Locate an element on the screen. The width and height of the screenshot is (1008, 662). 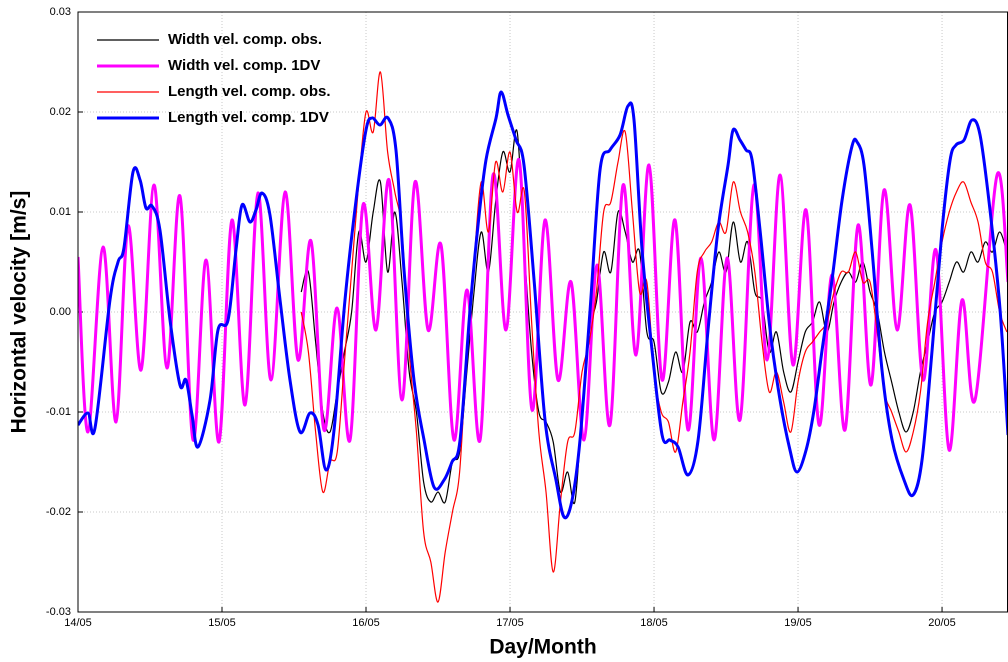
legend-label: Width vel. comp. obs. is located at coordinates (245, 39).